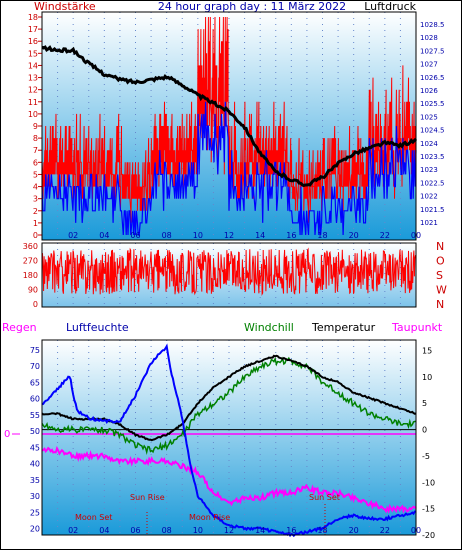 The image size is (462, 554). Describe the element at coordinates (35, 496) in the screenshot. I see `humidity-tick-label: 30` at that location.